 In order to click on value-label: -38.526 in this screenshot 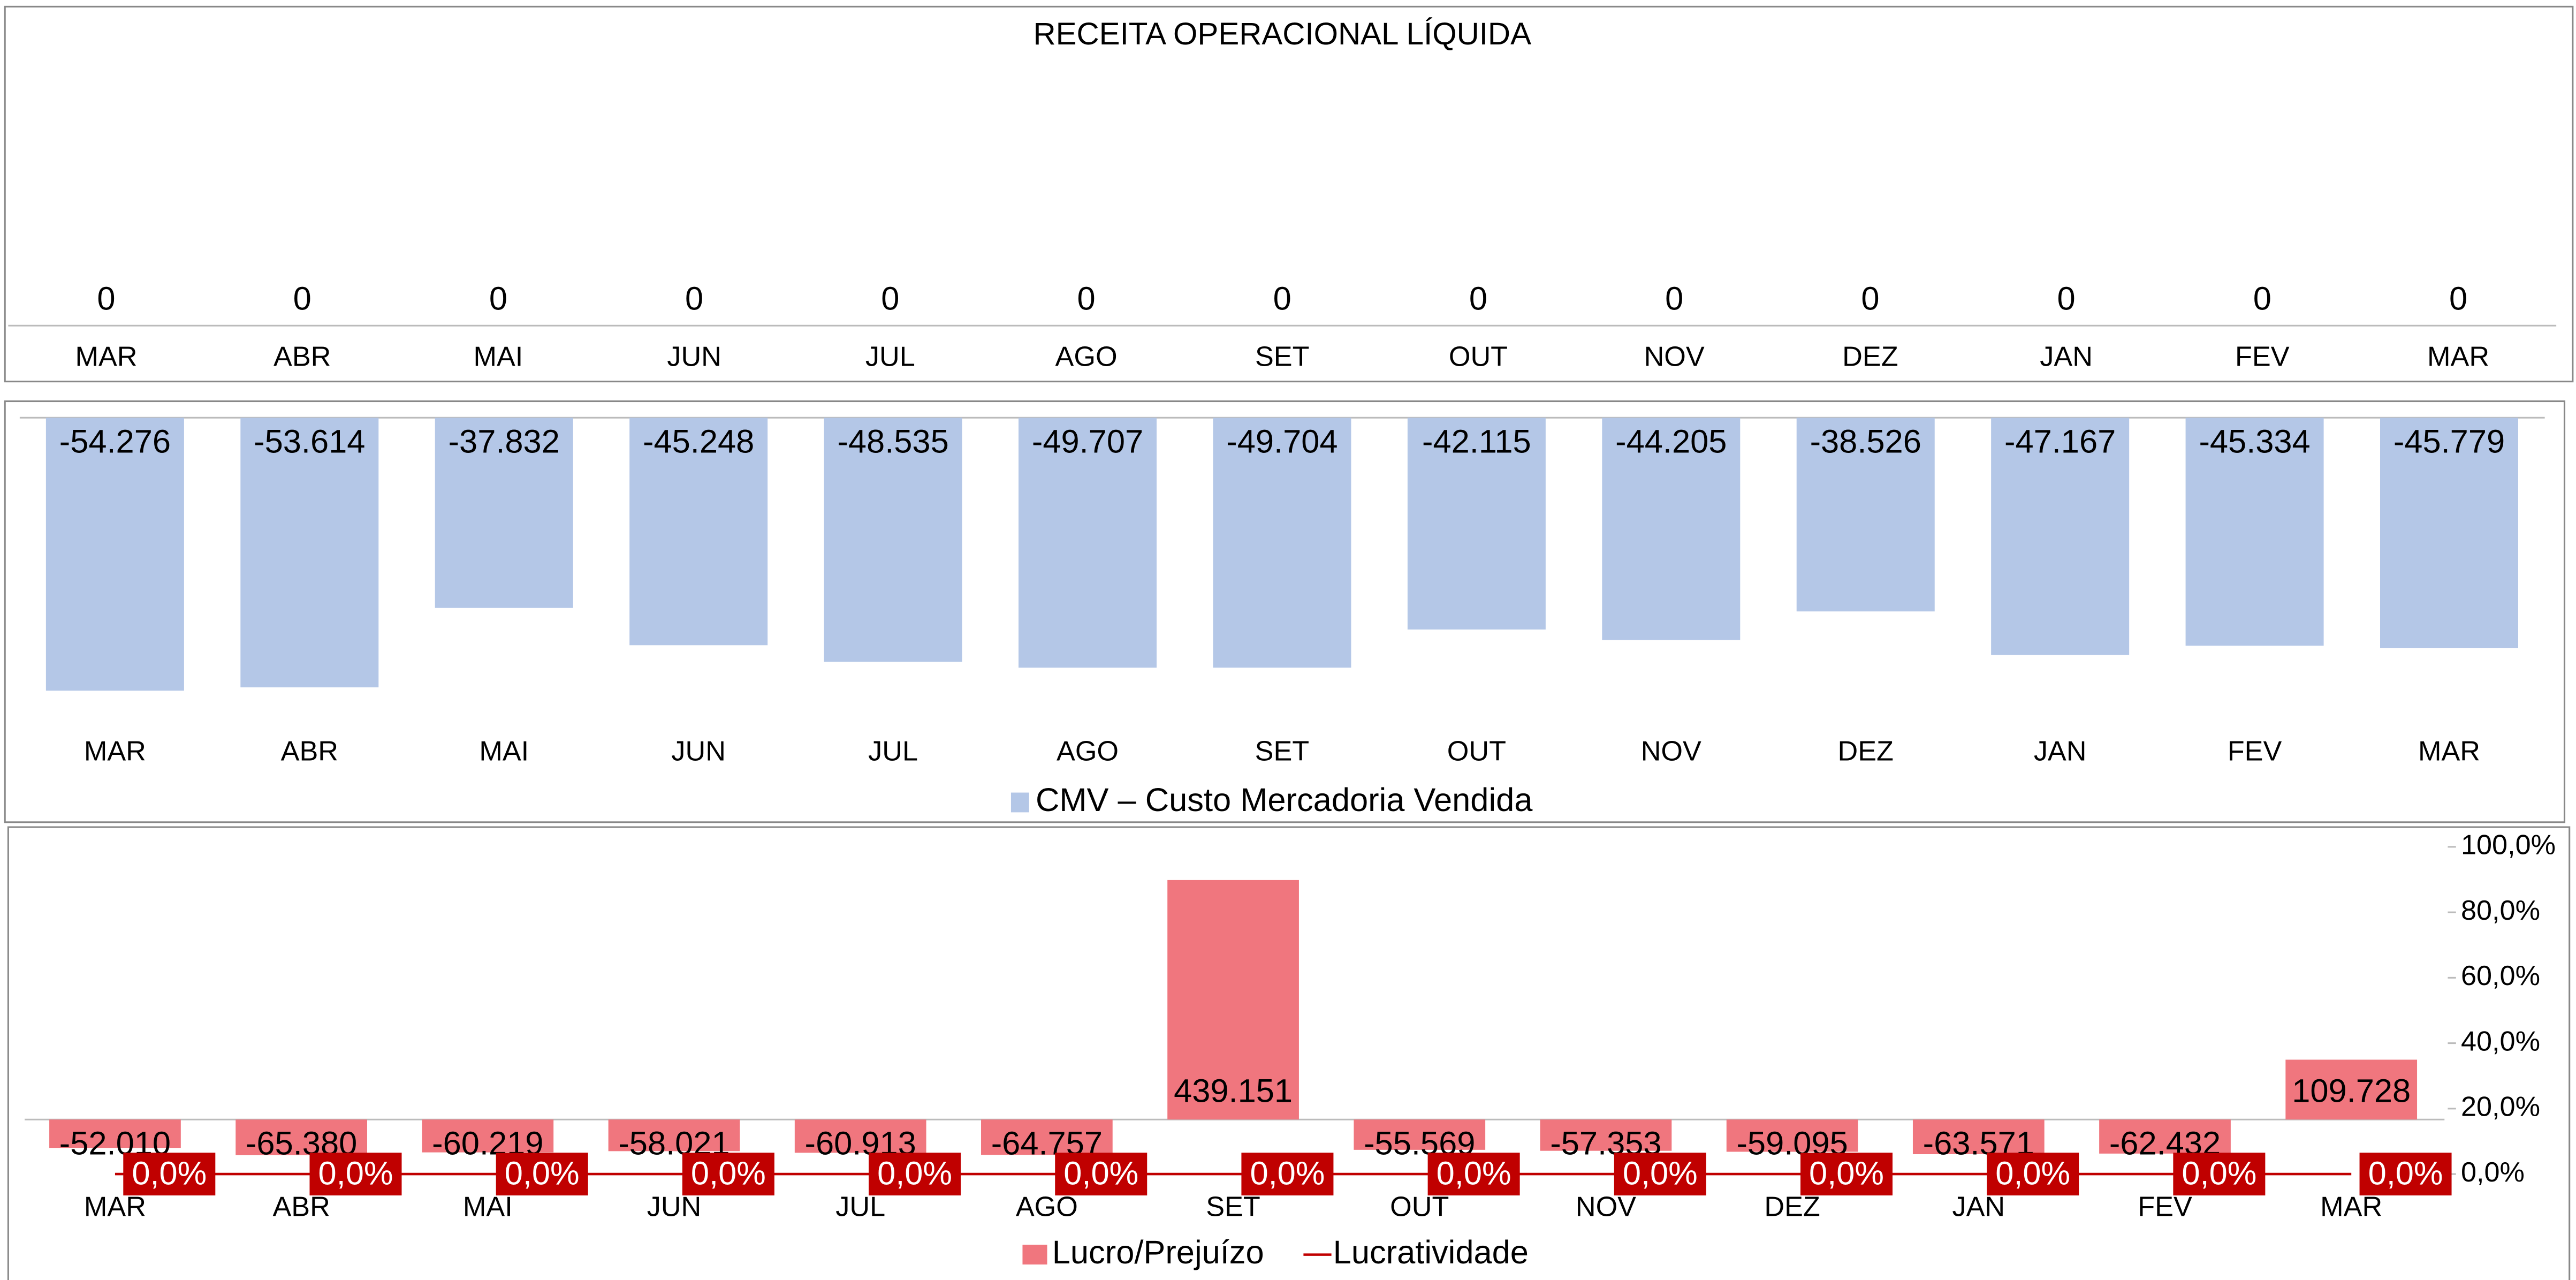, I will do `click(1865, 441)`.